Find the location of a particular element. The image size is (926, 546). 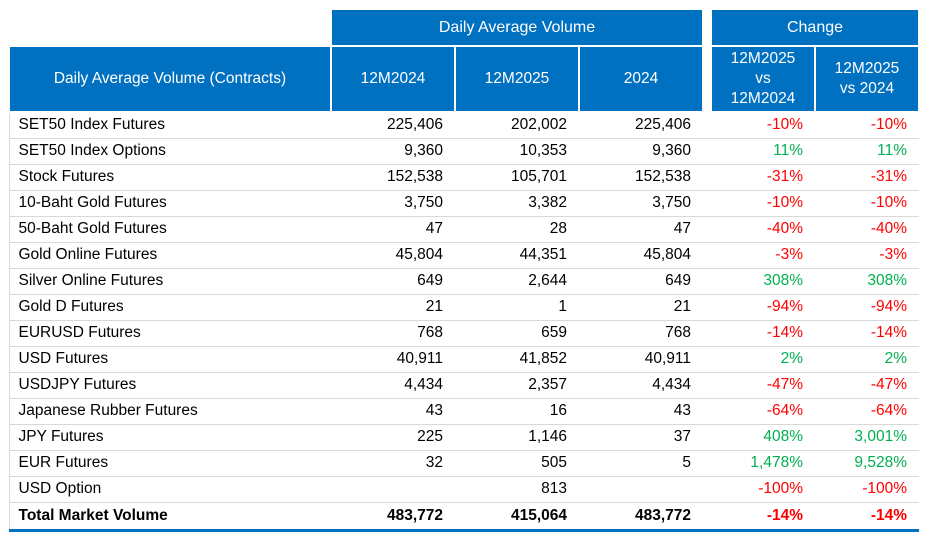

volume-value: 225,406 is located at coordinates (393, 125).